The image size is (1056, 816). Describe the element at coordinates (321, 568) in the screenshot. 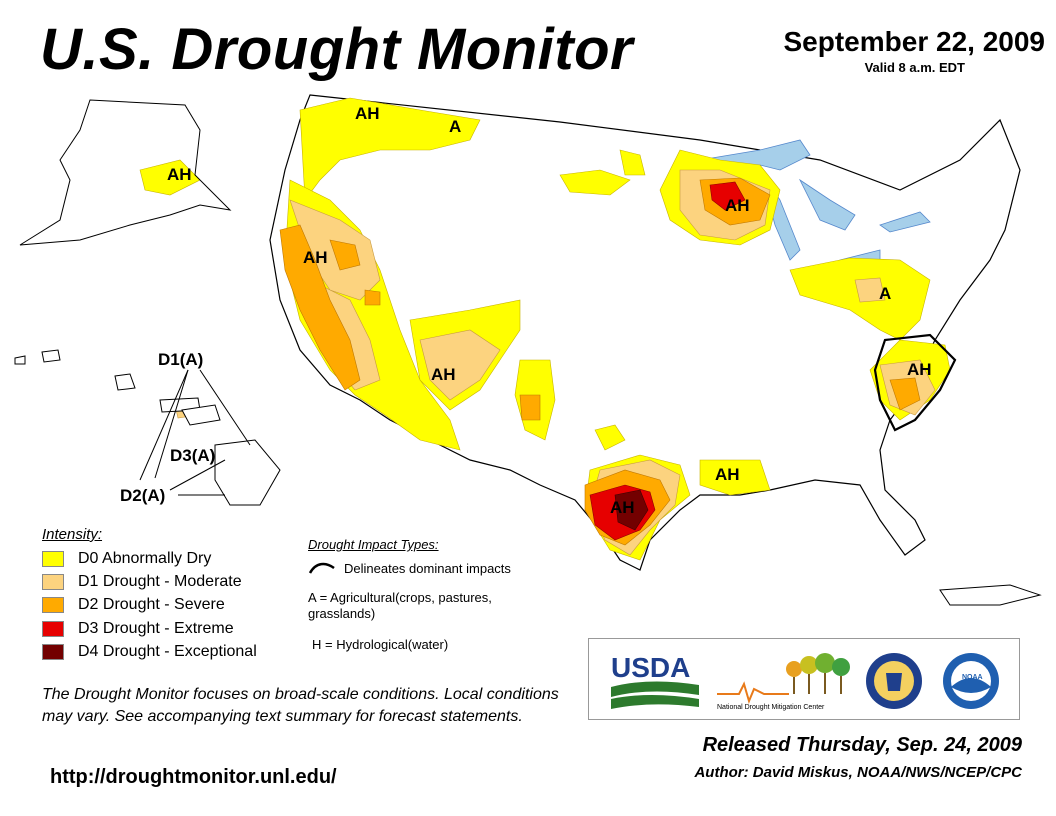

I see `delineation-line-icon` at that location.